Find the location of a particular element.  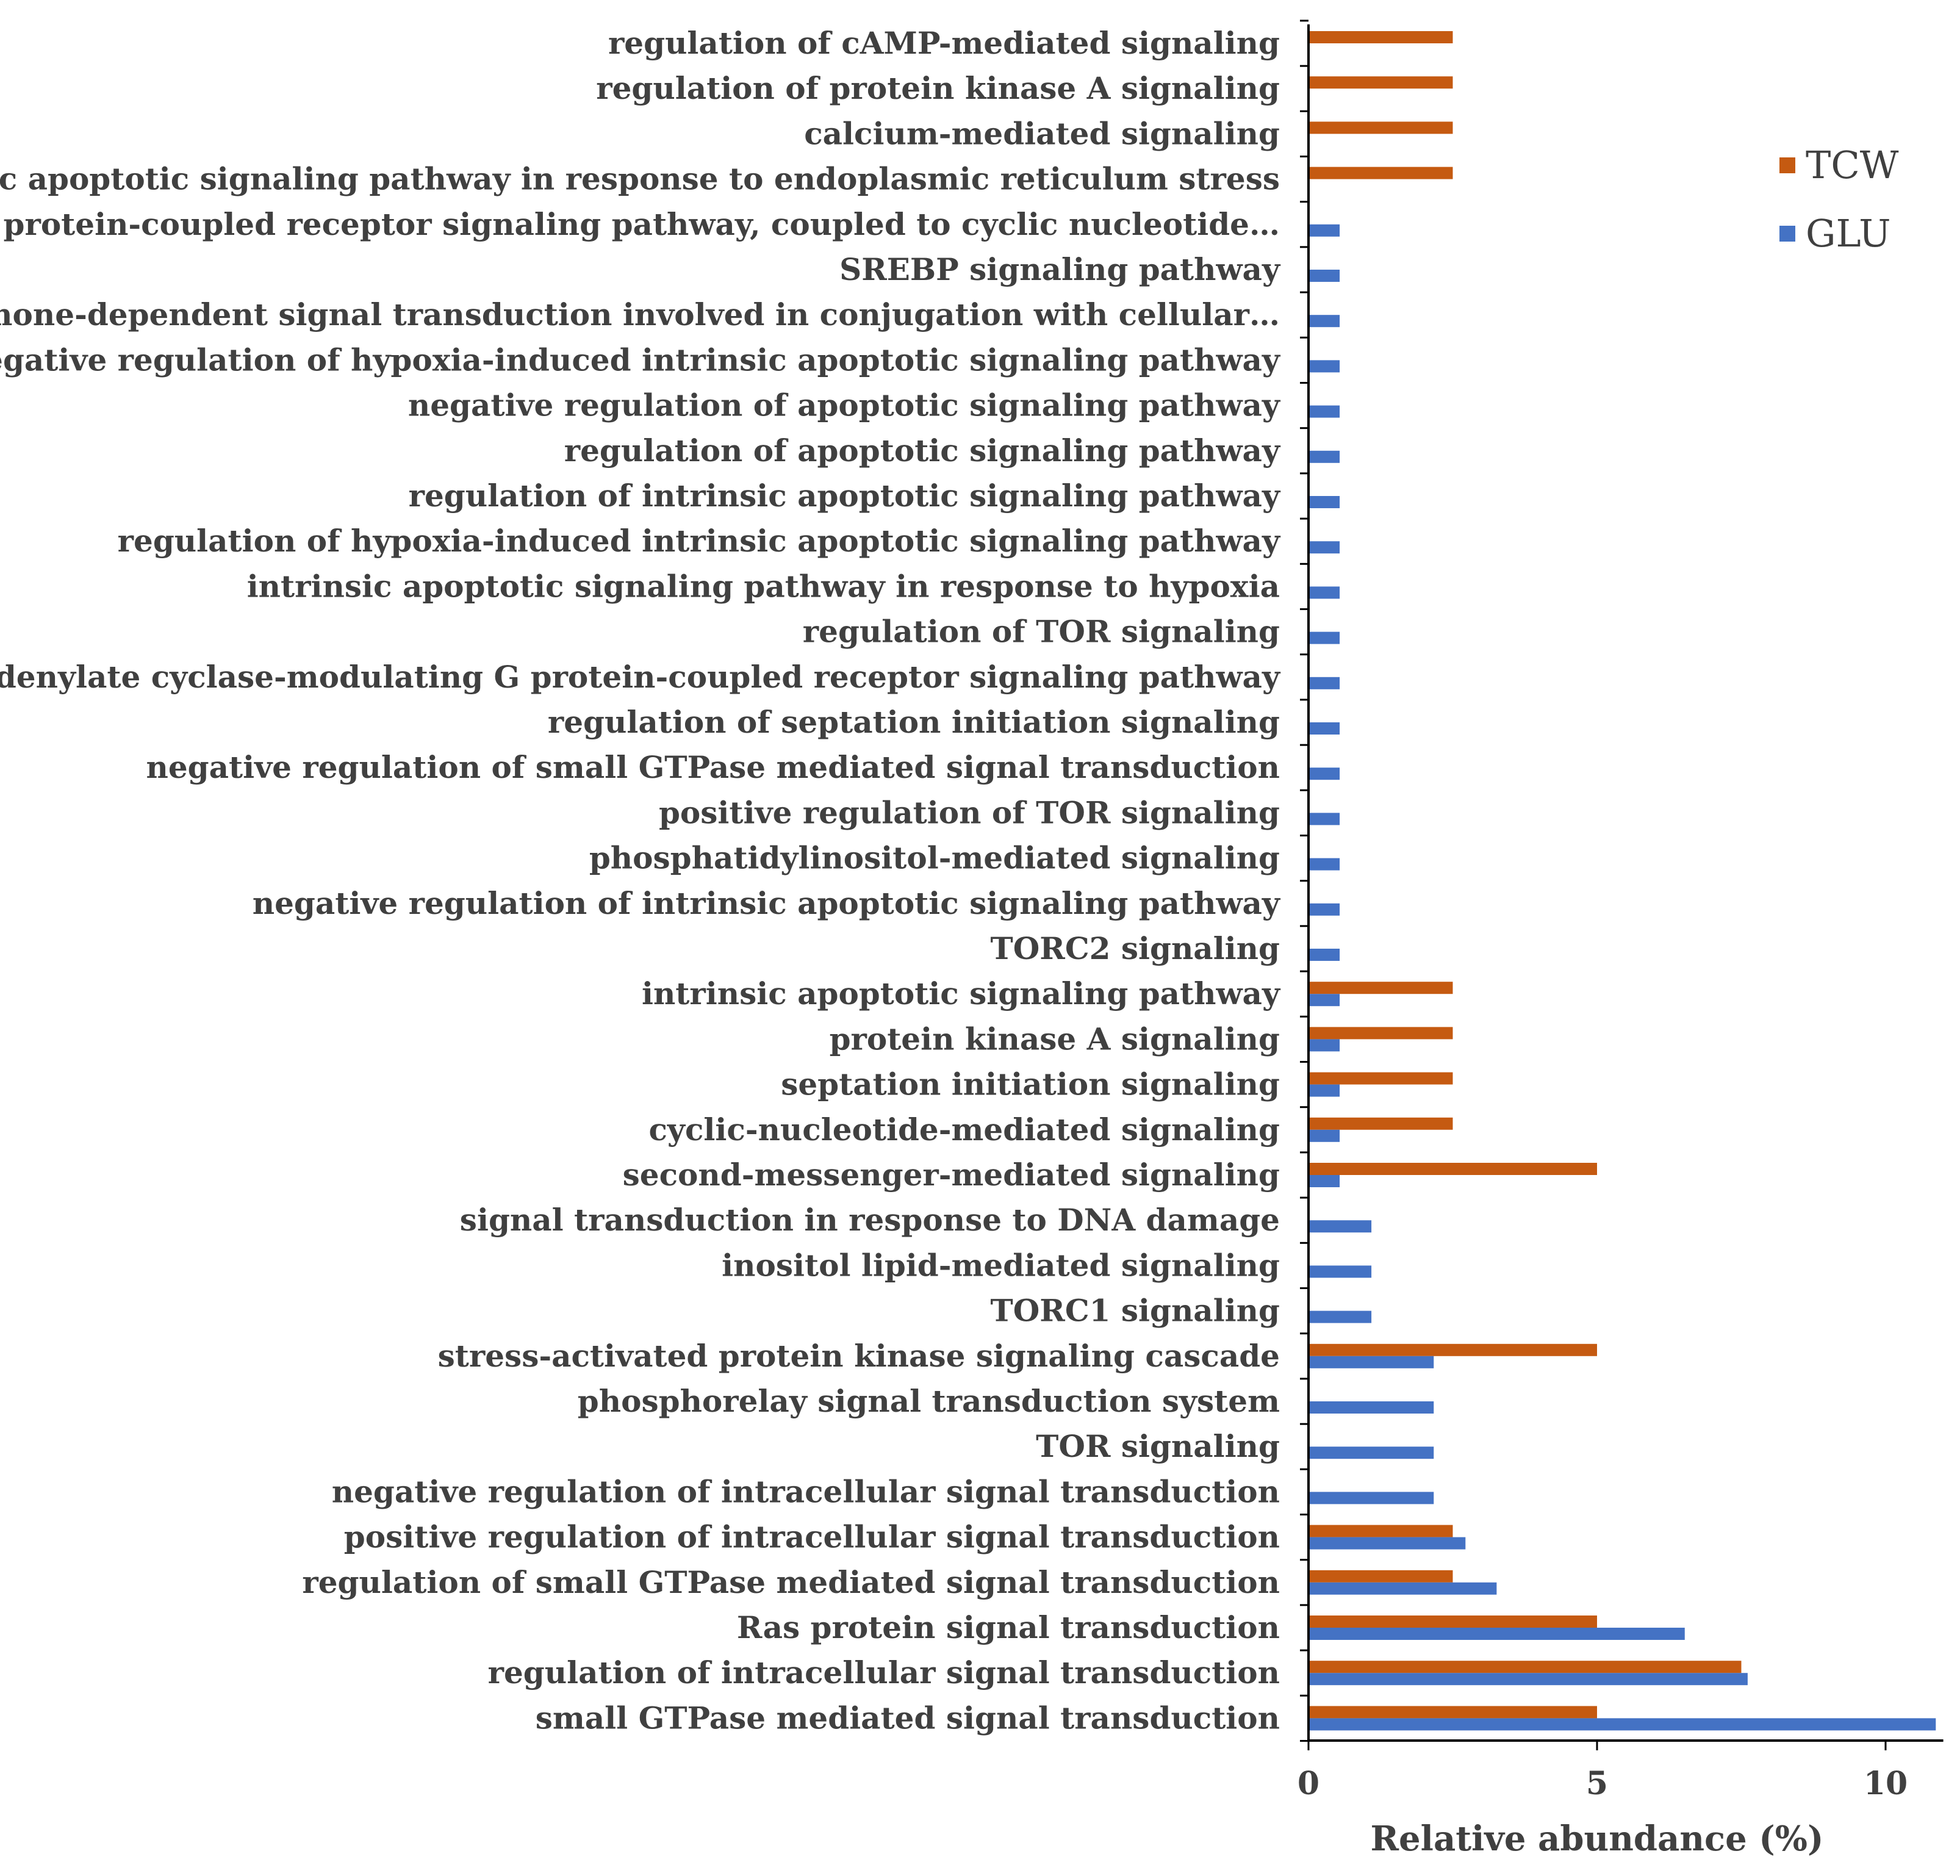

x-axis-title: Relative abundance (%) is located at coordinates (1597, 1839).